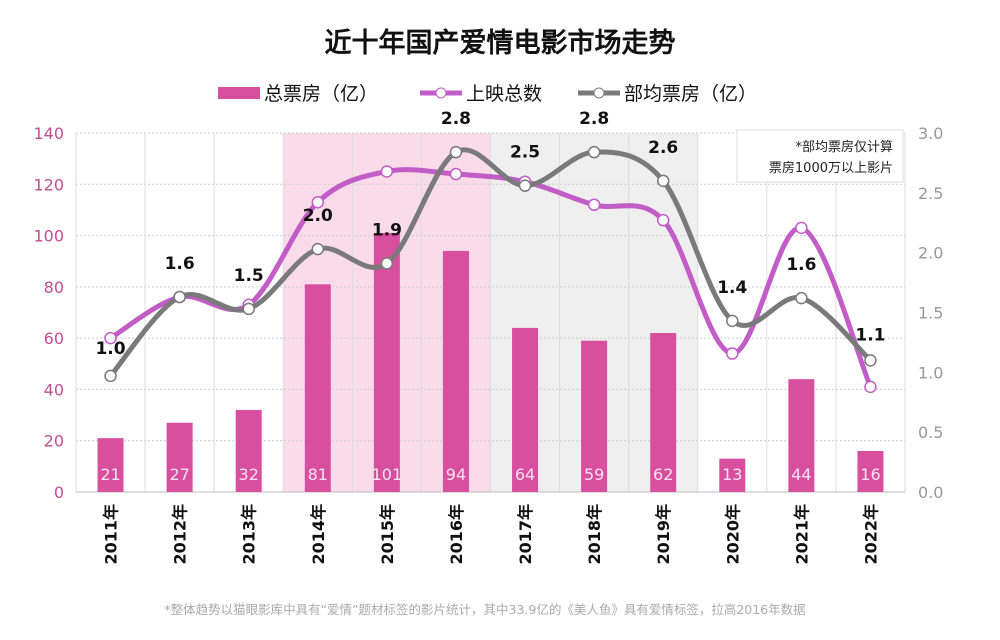  Describe the element at coordinates (594, 534) in the screenshot. I see `x-axis-tick: 2018年` at that location.